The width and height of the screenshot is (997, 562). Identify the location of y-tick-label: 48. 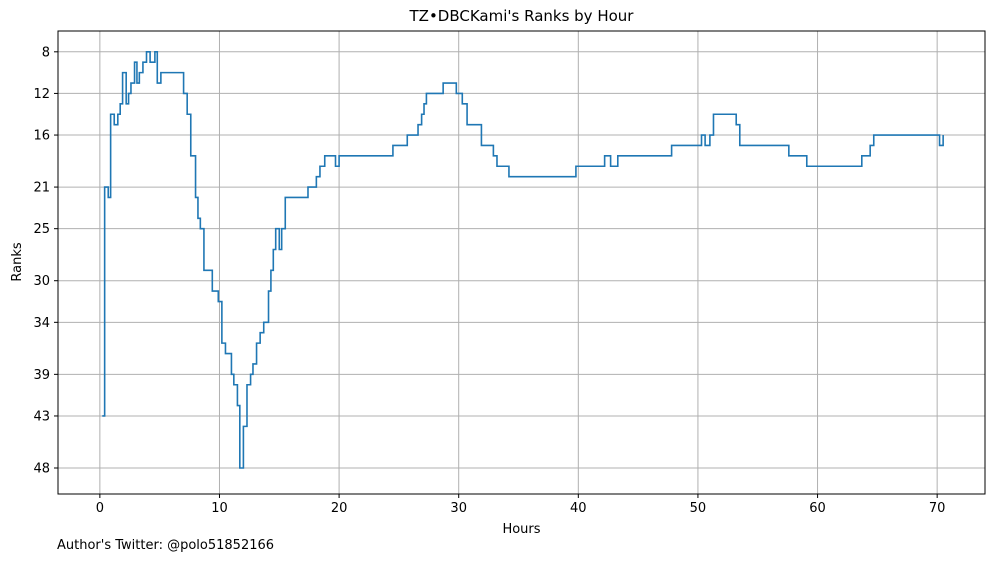
(41, 468).